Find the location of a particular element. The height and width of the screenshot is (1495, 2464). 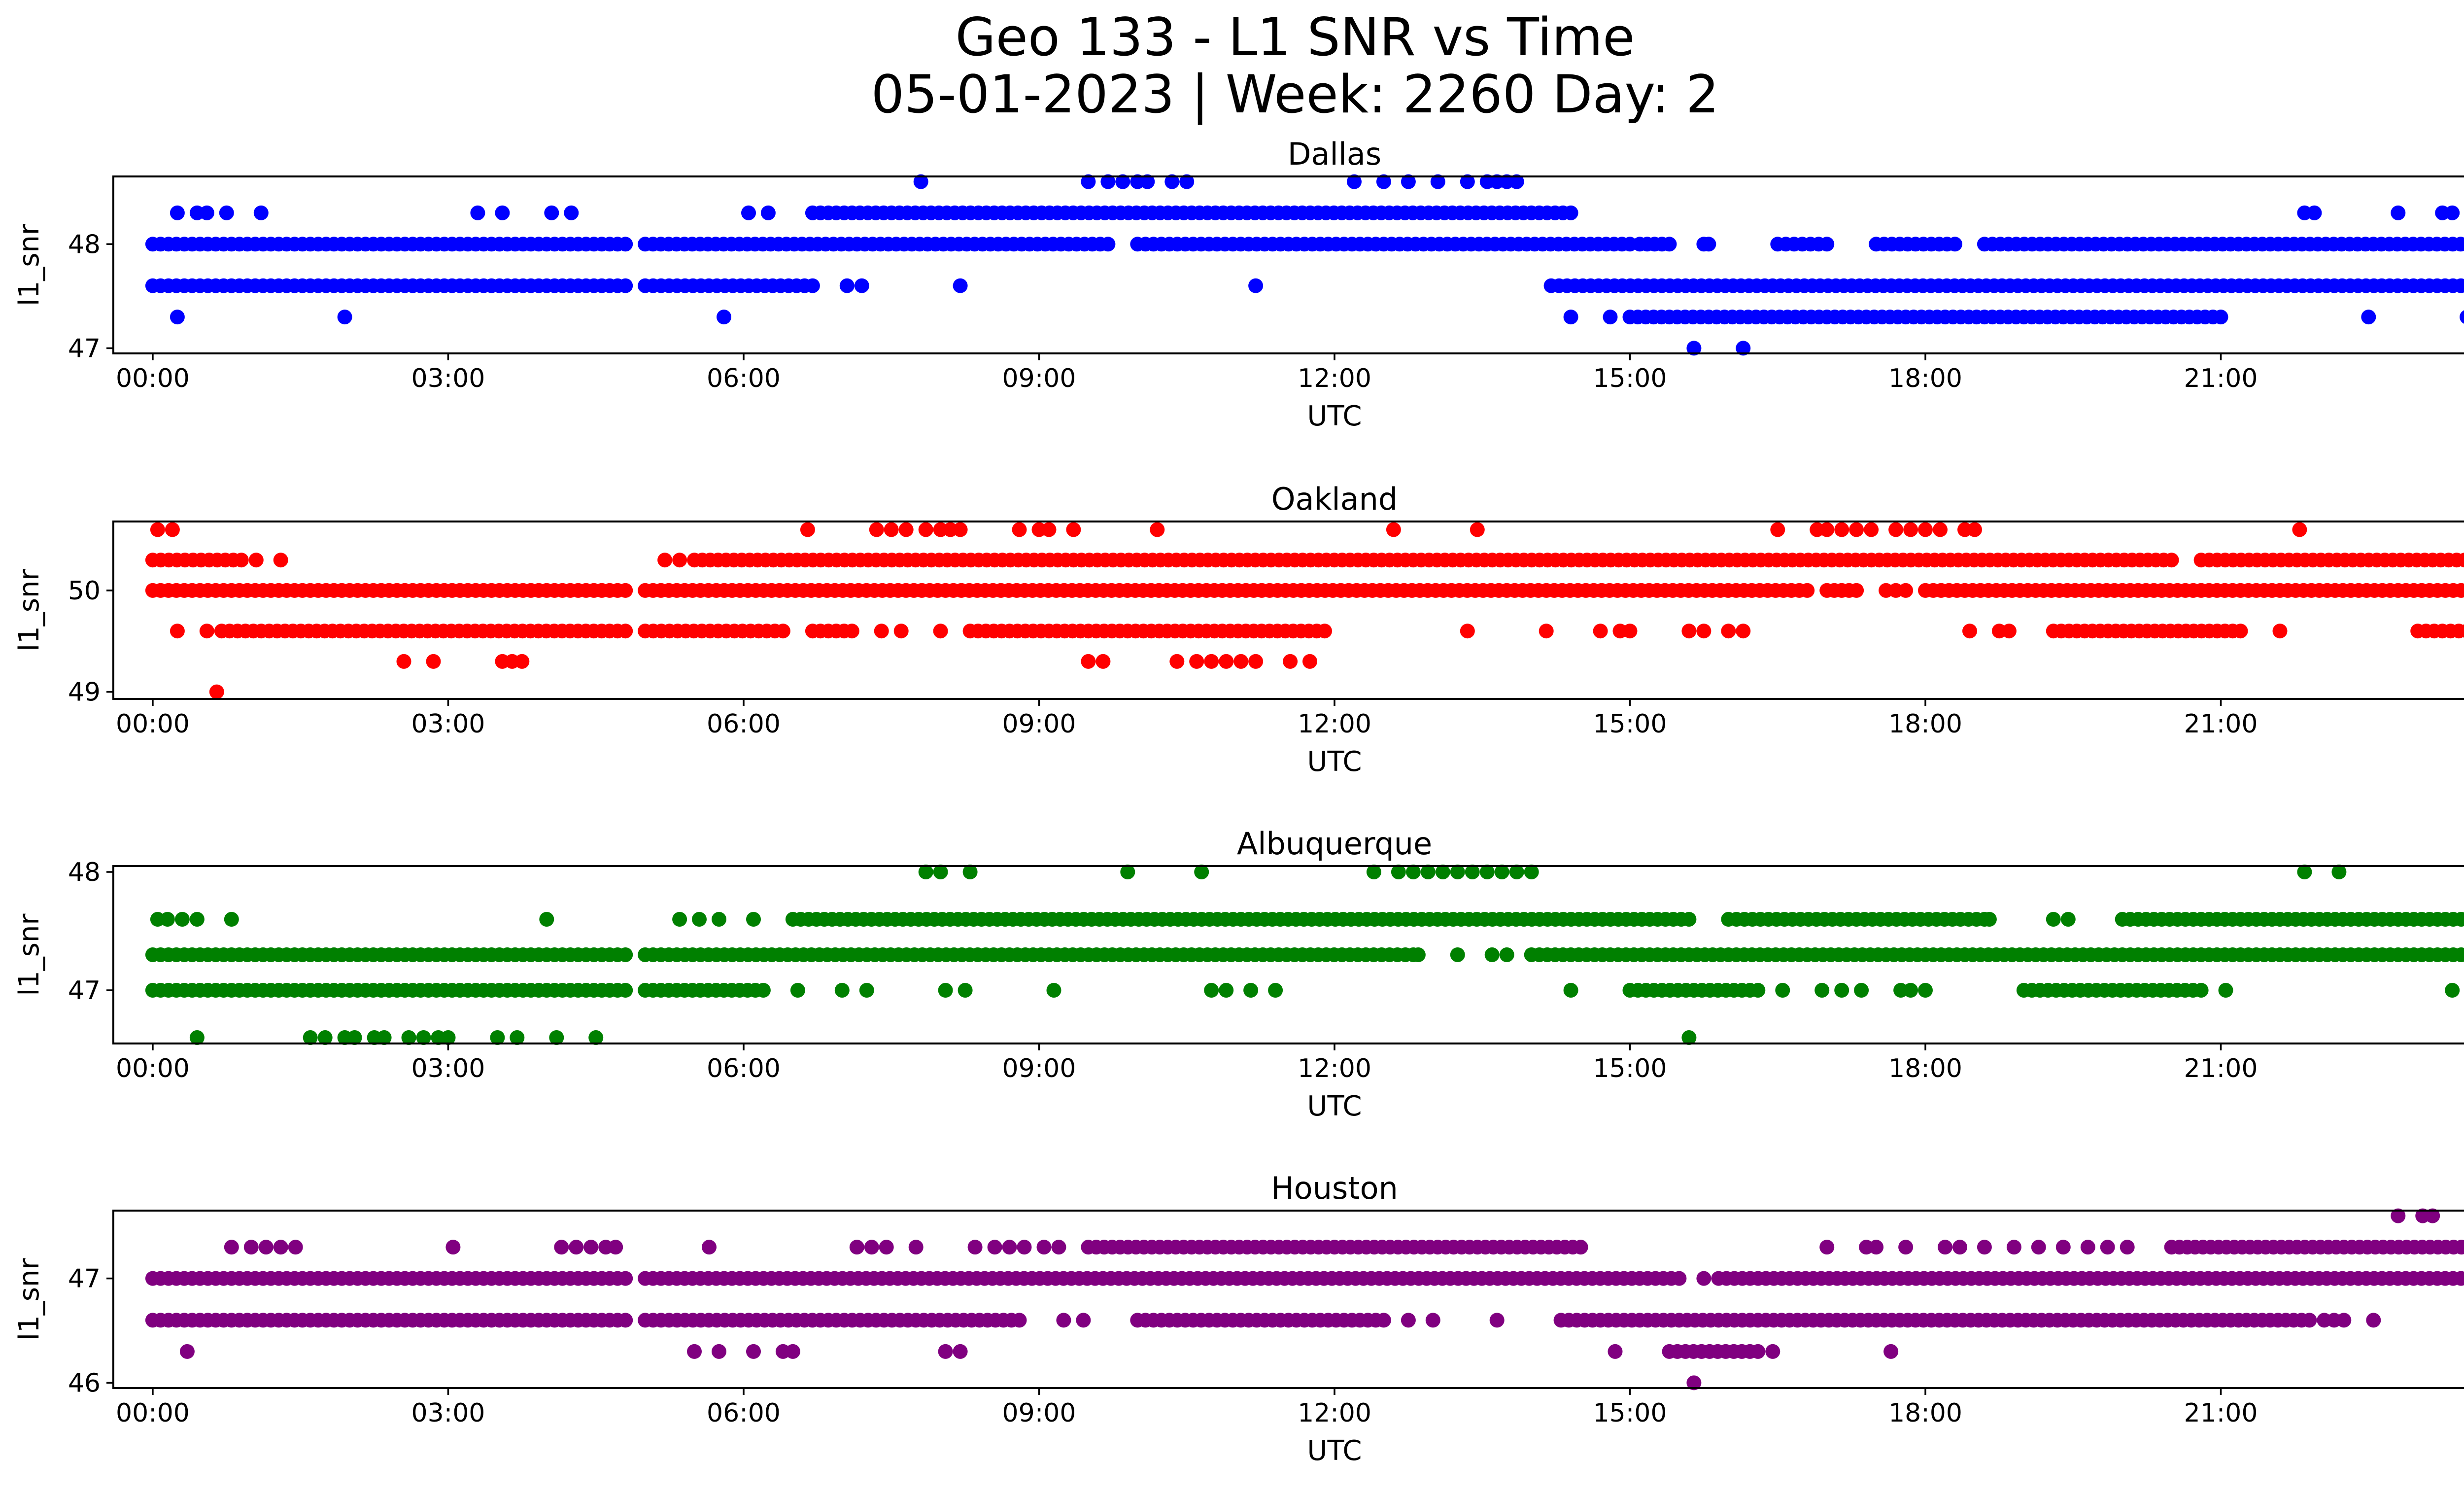

dallas-y-axis-label: l1_snr is located at coordinates (29, 264).